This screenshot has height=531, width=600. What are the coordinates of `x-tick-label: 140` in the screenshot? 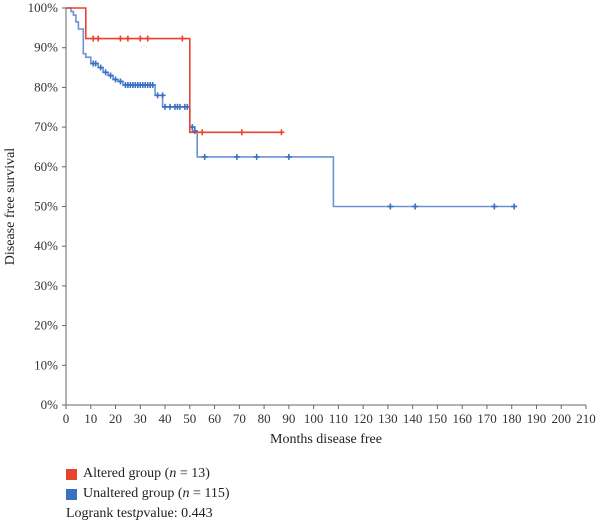 It's located at (413, 418).